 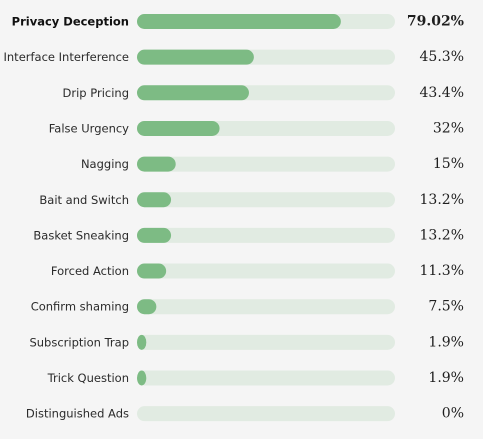 What do you see at coordinates (79, 342) in the screenshot?
I see `category-label: Subscription Trap` at bounding box center [79, 342].